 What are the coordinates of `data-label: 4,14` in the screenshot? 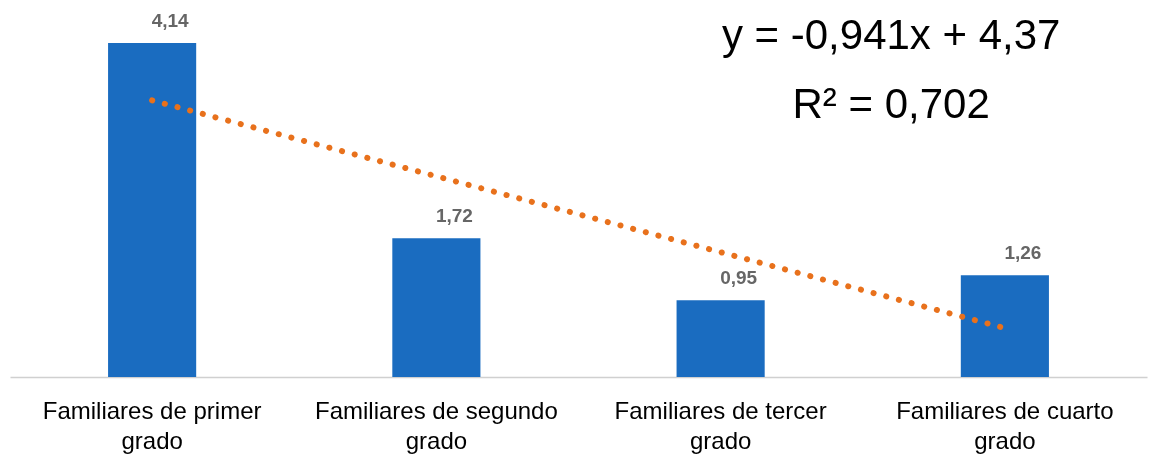 It's located at (170, 21).